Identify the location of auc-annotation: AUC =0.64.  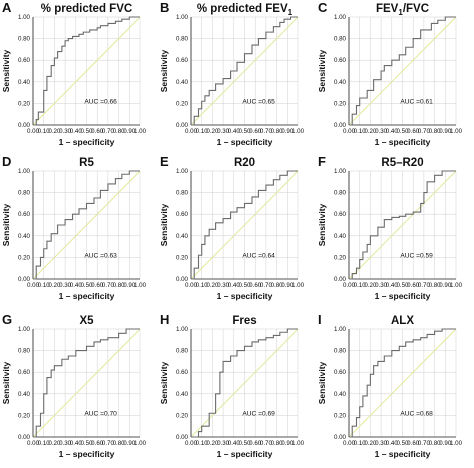
(258, 255).